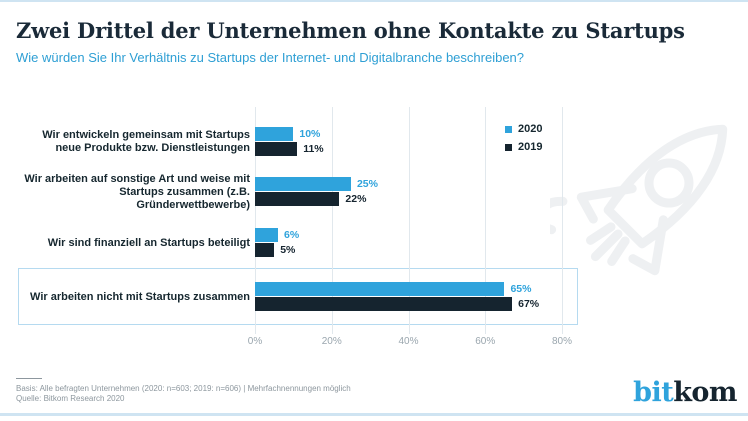 This screenshot has width=748, height=421. What do you see at coordinates (485, 341) in the screenshot?
I see `x-tick-label: 60%` at bounding box center [485, 341].